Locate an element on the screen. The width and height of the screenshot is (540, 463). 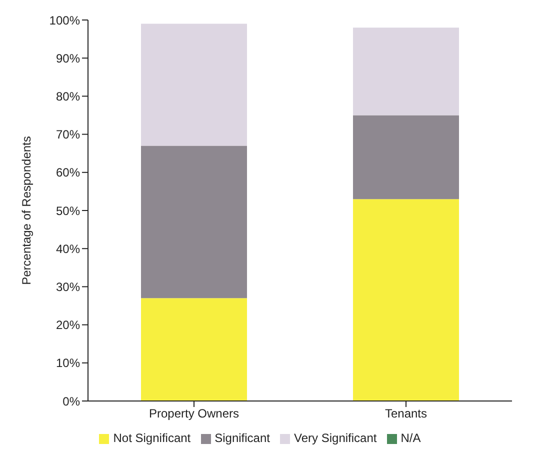
legend-label: Very Significant is located at coordinates (335, 438).